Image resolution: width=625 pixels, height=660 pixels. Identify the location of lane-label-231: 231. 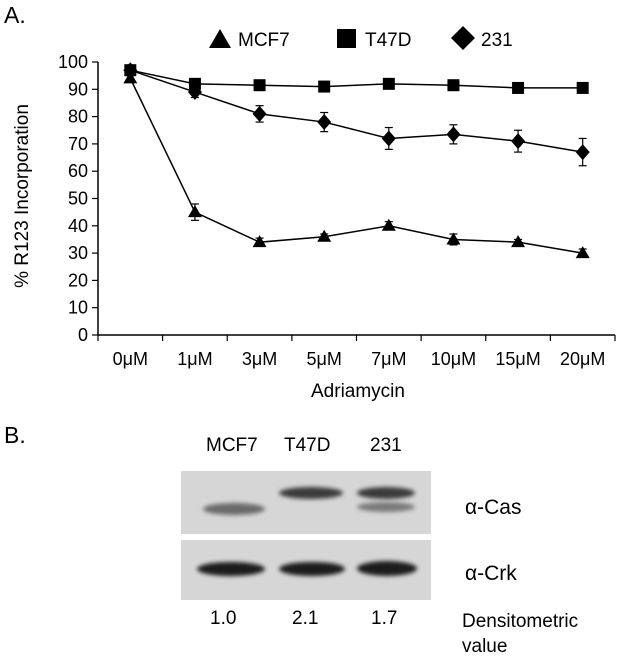
(386, 445).